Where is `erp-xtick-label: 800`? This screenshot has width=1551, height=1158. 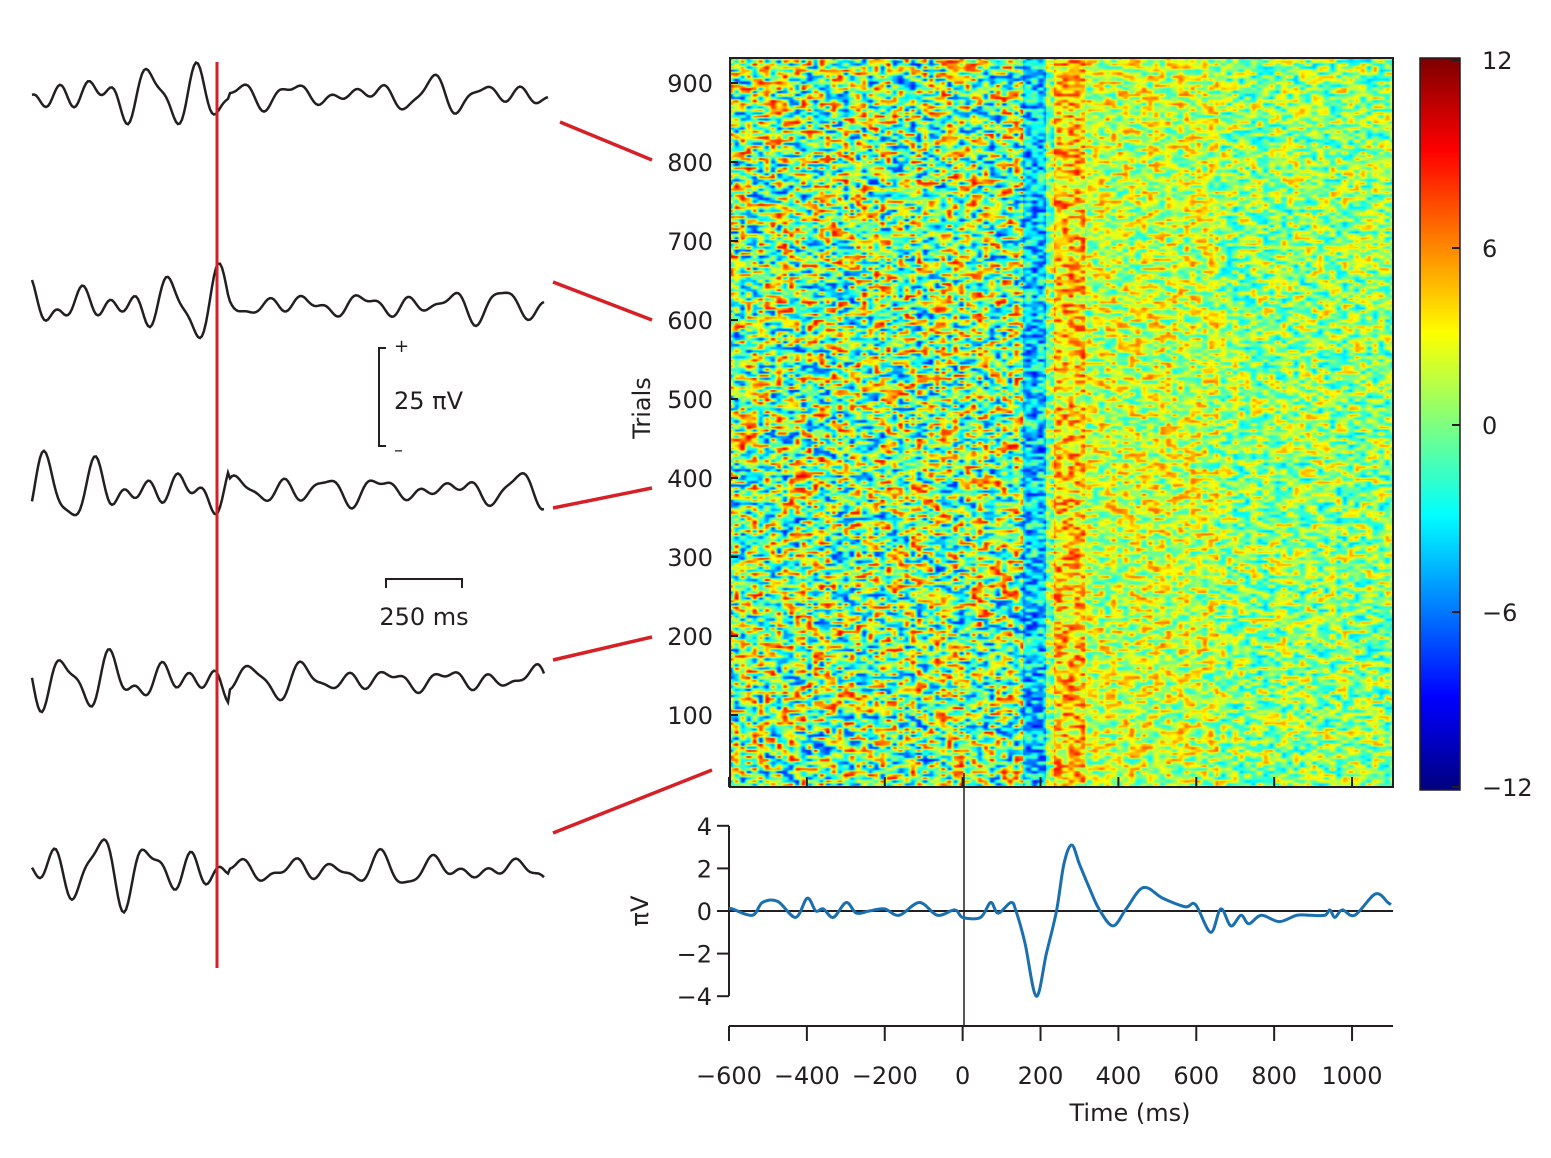 erp-xtick-label: 800 is located at coordinates (1274, 1076).